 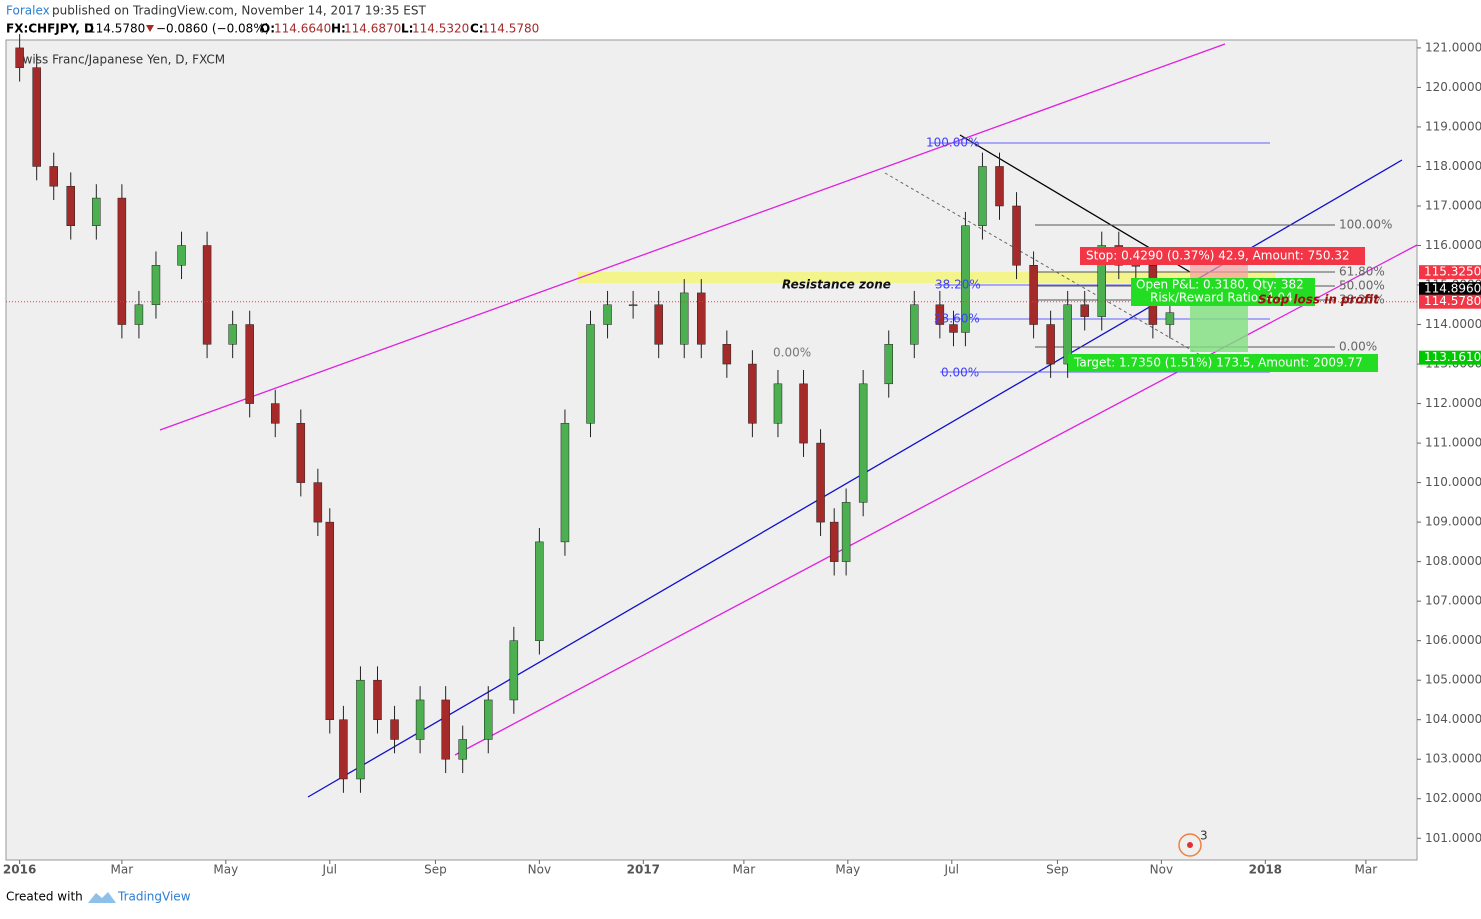 I want to click on fib-label: 61.80%, so click(x=1362, y=272).